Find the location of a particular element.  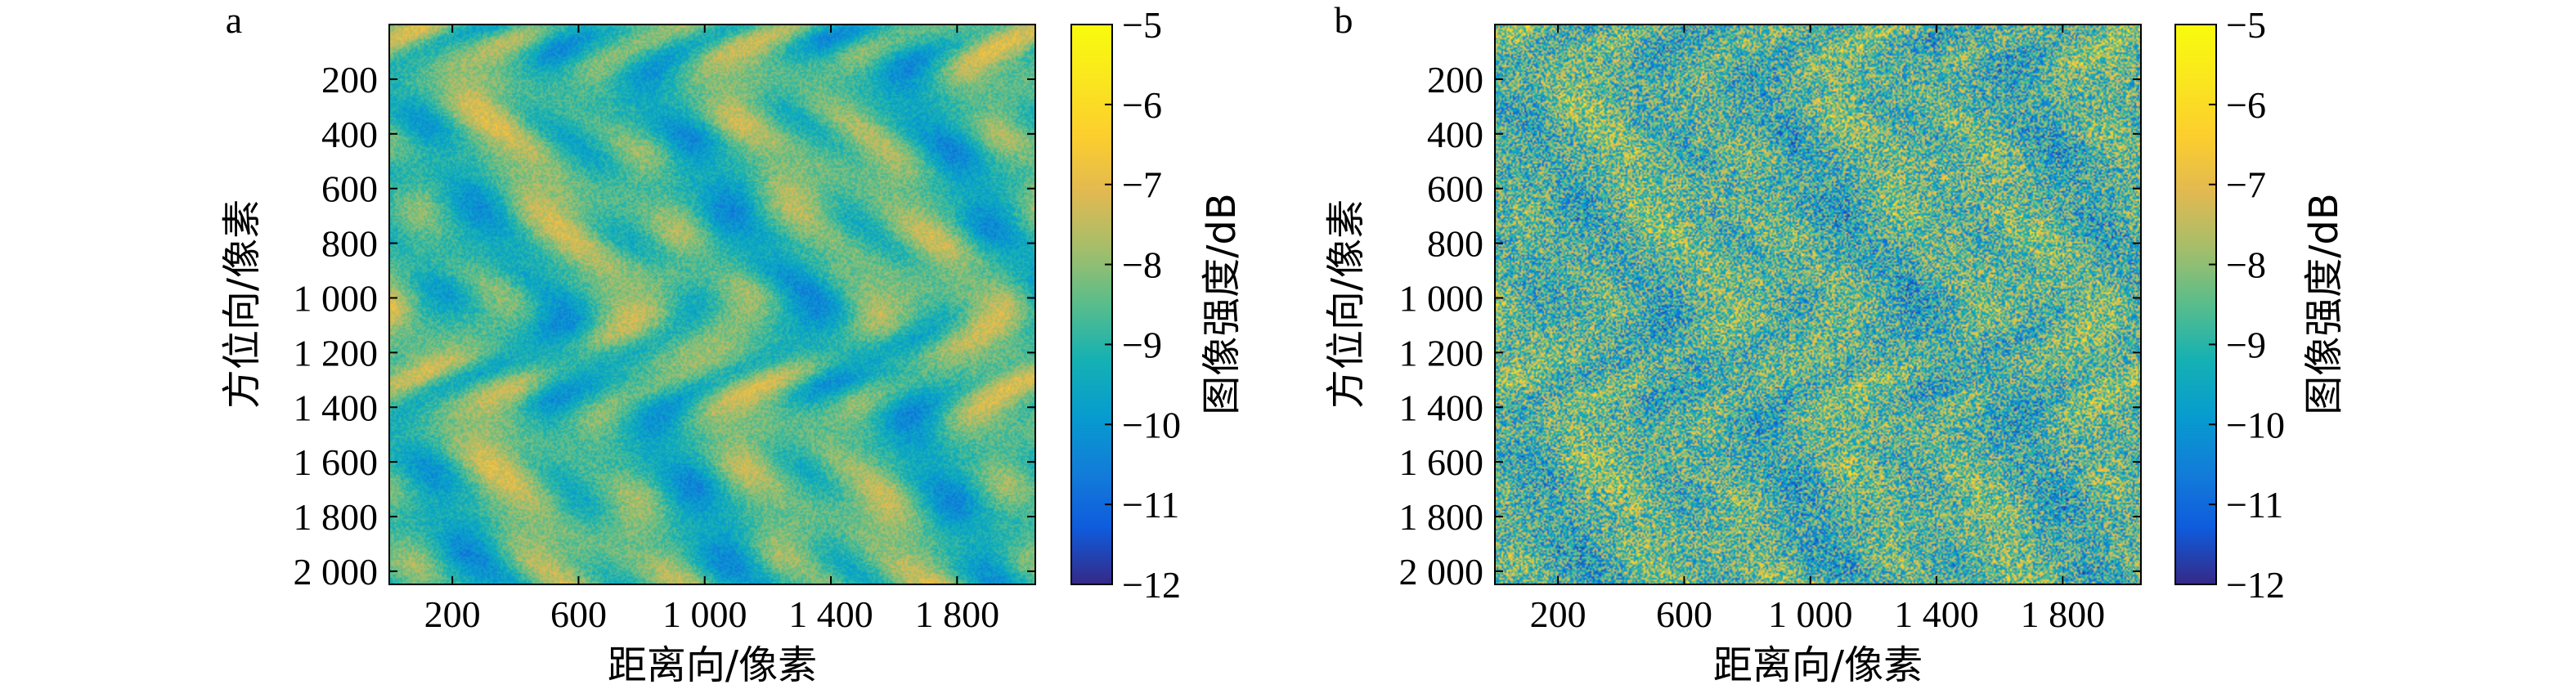

colorbar-title-a: 图像强度/dB is located at coordinates (1222, 304).